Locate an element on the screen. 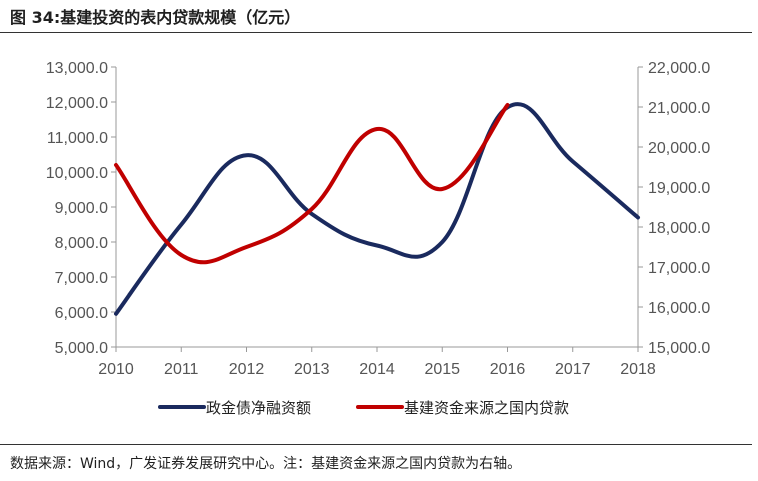  left-tick-label: 13,000.0 is located at coordinates (77, 68).